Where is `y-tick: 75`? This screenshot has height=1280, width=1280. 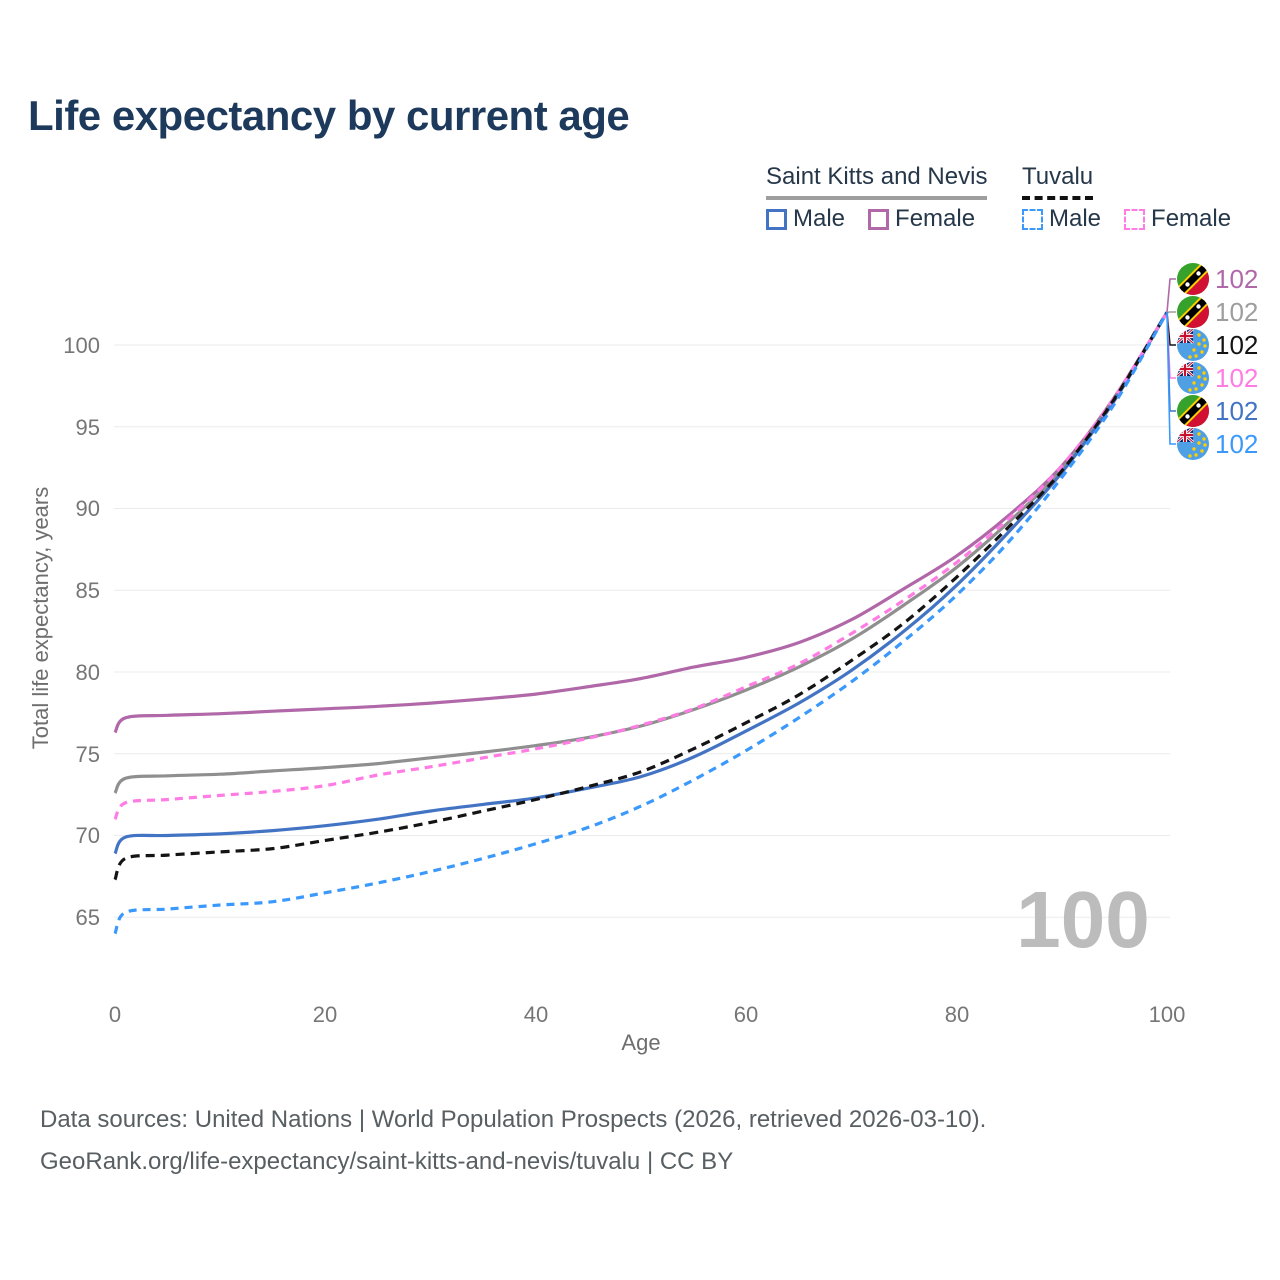
y-tick: 75 is located at coordinates (88, 754).